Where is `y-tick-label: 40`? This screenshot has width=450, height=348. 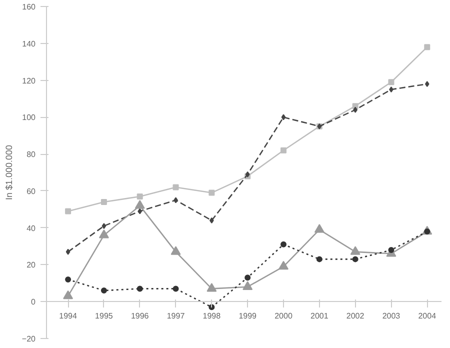 y-tick-label: 40 is located at coordinates (31, 228).